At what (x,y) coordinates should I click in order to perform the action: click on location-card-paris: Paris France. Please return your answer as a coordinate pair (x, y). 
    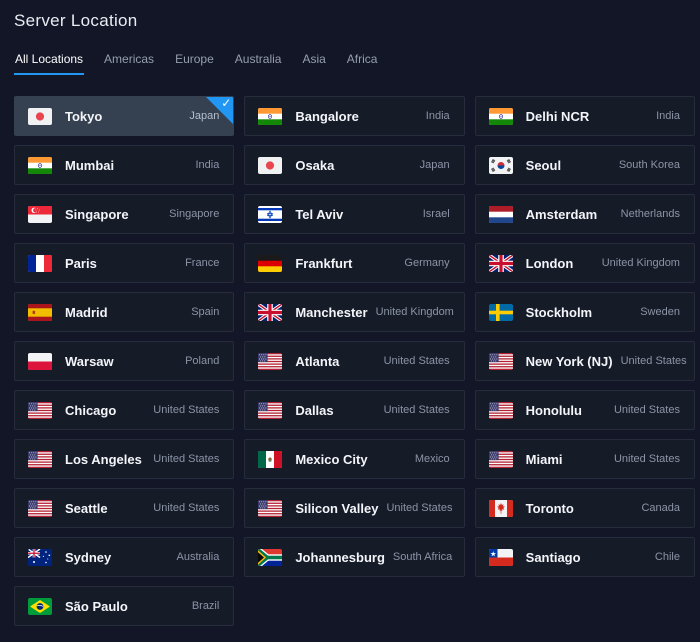
    Looking at the image, I should click on (124, 263).